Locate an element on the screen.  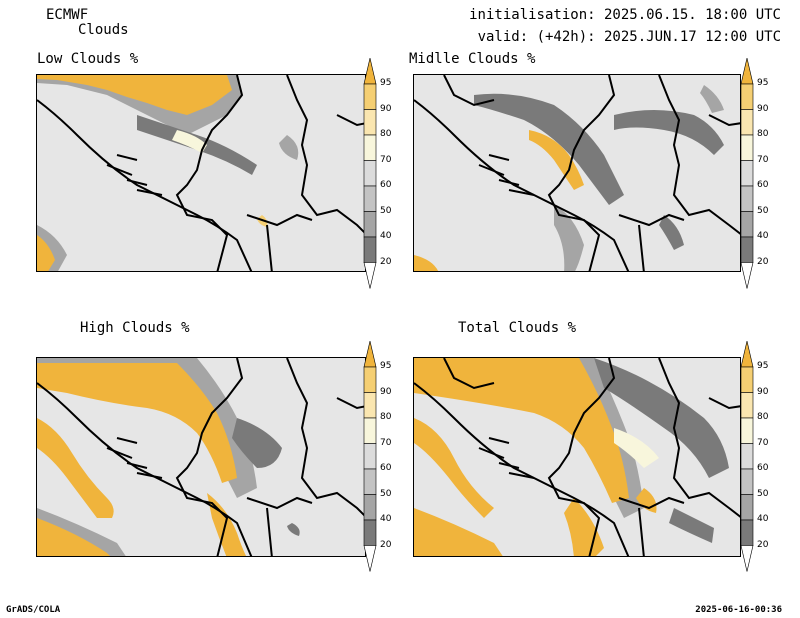
map-high-clouds is located at coordinates (201, 457).